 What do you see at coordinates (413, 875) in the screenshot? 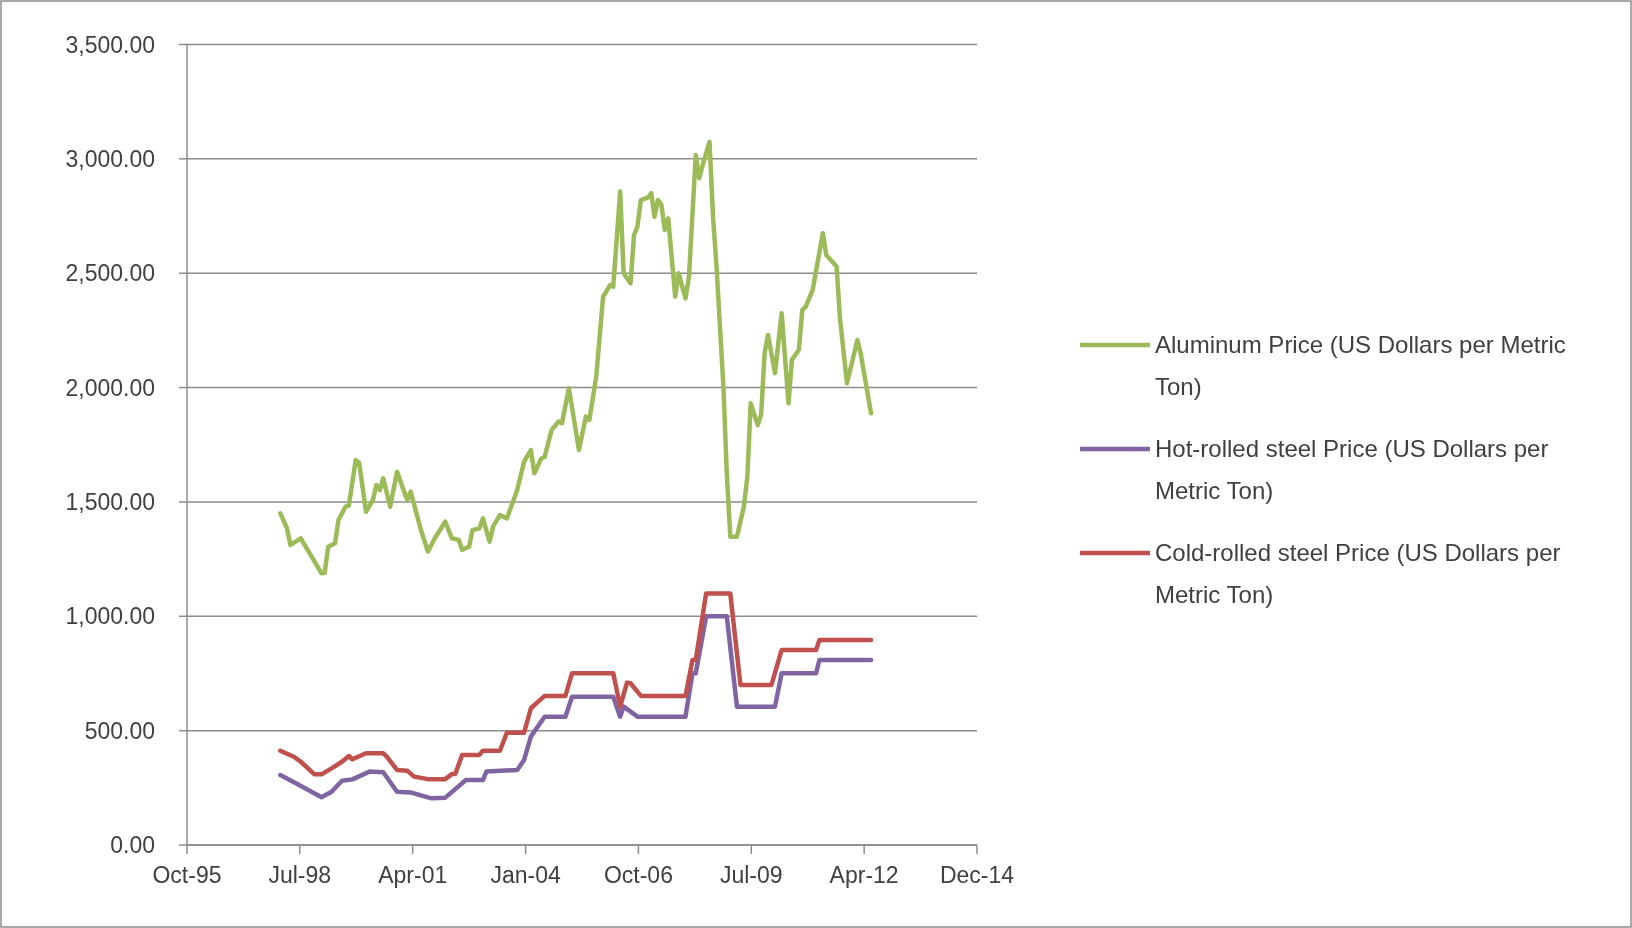
I see `x-tick-label: Apr-01` at bounding box center [413, 875].